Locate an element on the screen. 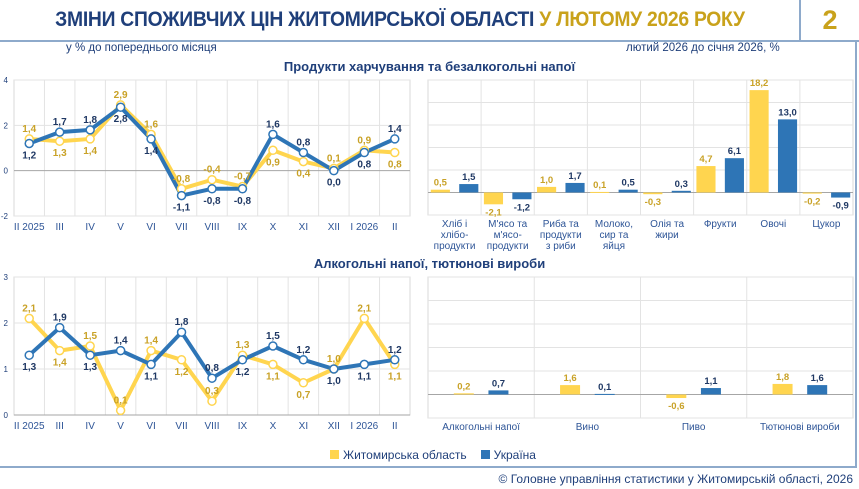 This screenshot has height=489, width=859. page-number: 2 is located at coordinates (830, 20).